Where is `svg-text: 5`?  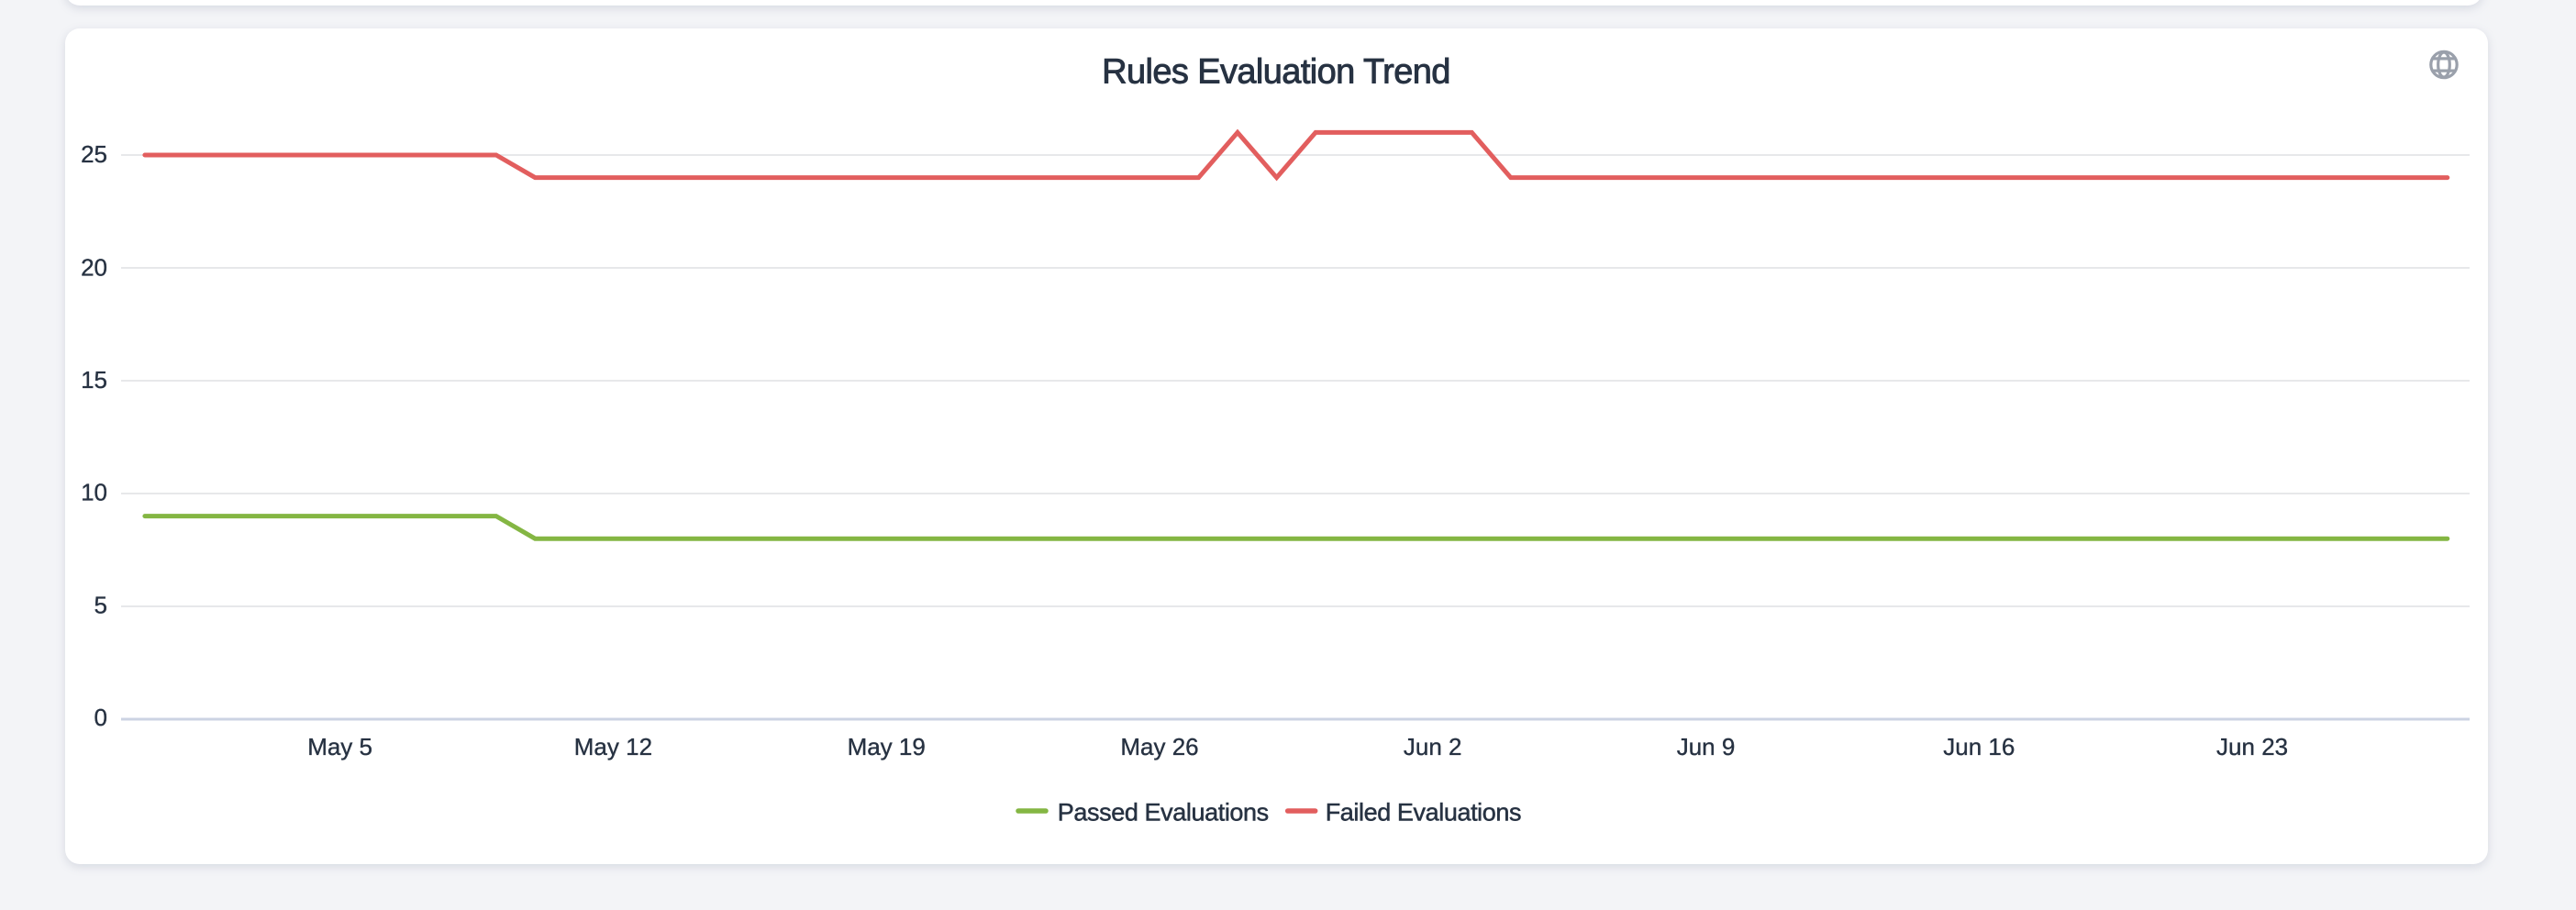
svg-text: 5 is located at coordinates (100, 605).